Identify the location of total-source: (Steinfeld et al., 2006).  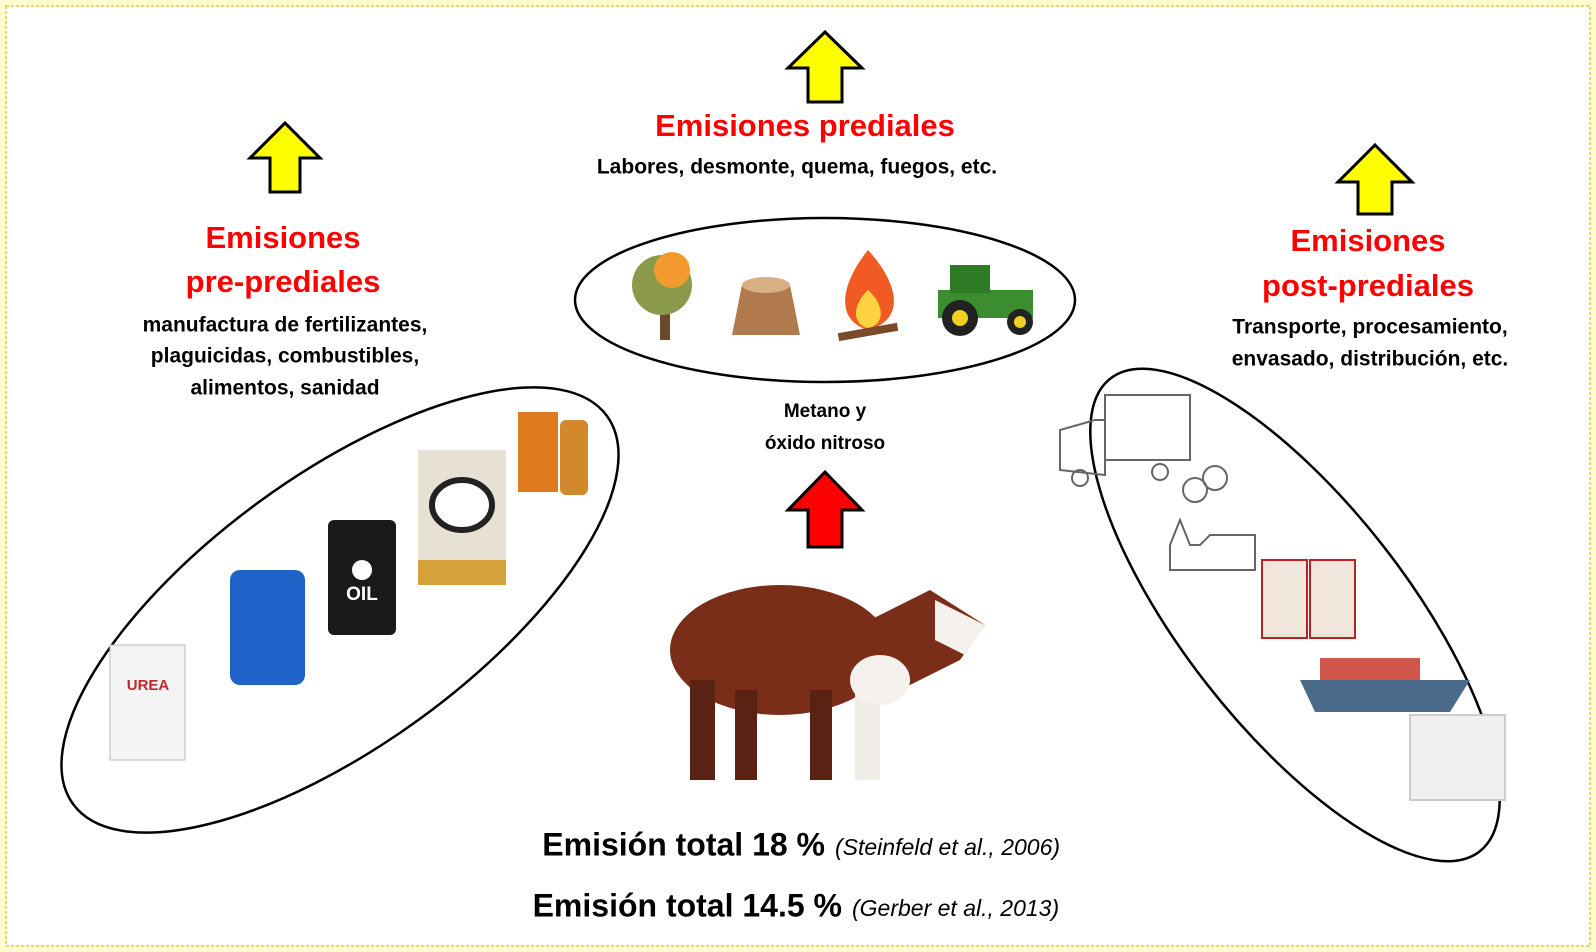
(947, 847).